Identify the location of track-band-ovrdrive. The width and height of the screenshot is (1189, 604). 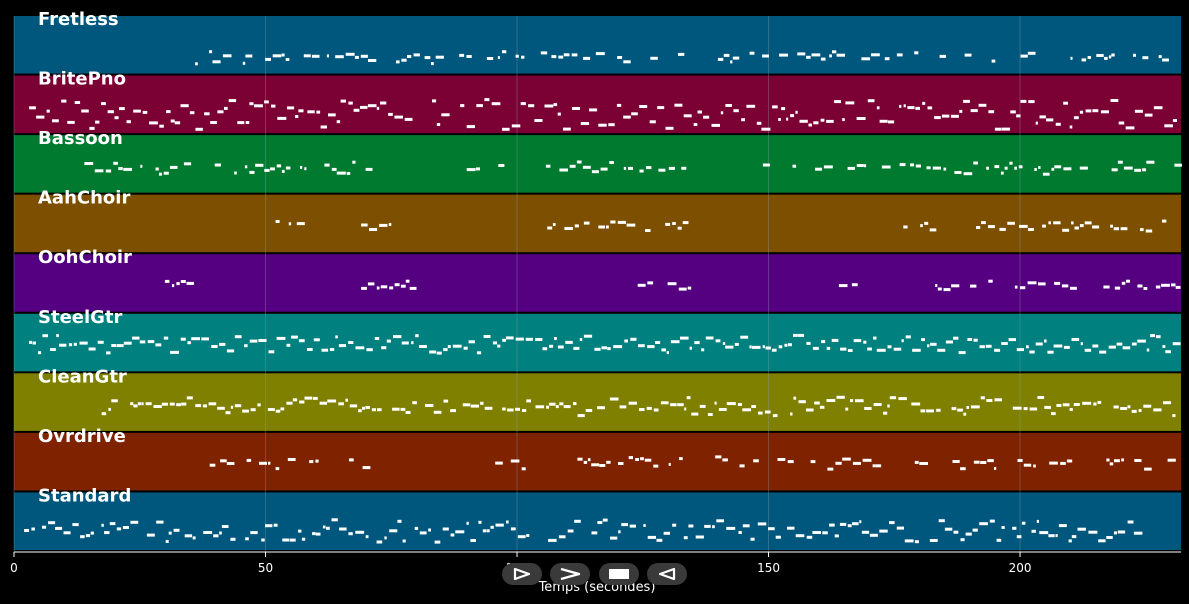
(597, 461).